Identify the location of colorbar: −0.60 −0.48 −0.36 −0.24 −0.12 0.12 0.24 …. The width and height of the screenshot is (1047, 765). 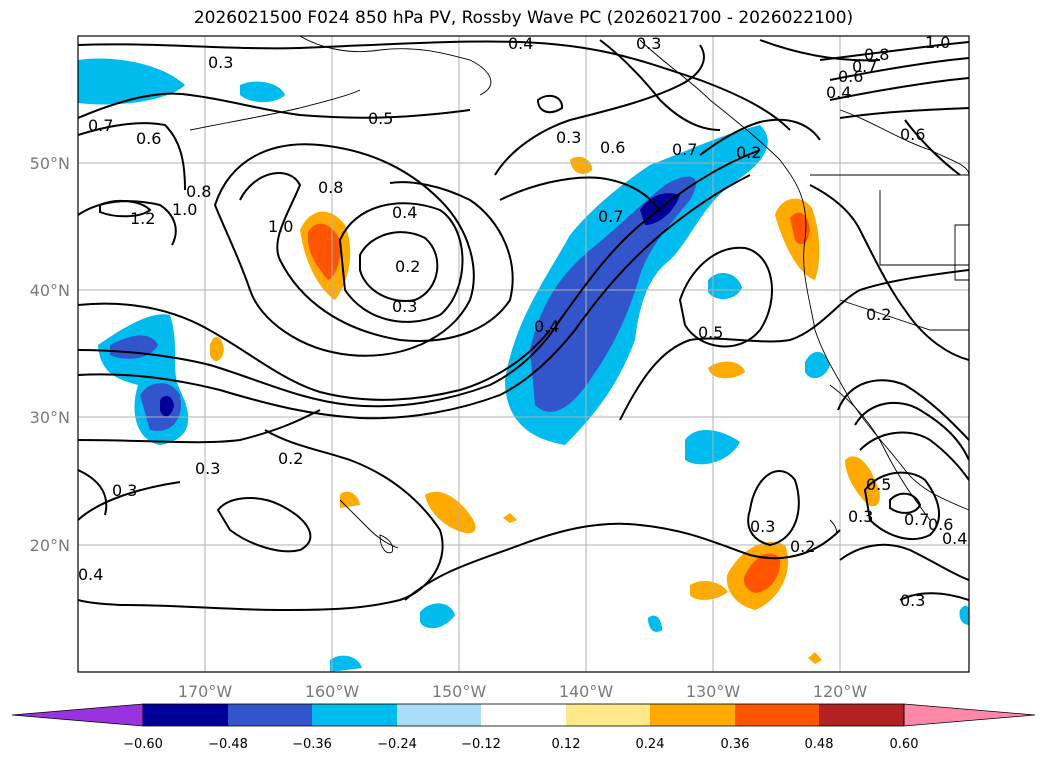
(523, 727).